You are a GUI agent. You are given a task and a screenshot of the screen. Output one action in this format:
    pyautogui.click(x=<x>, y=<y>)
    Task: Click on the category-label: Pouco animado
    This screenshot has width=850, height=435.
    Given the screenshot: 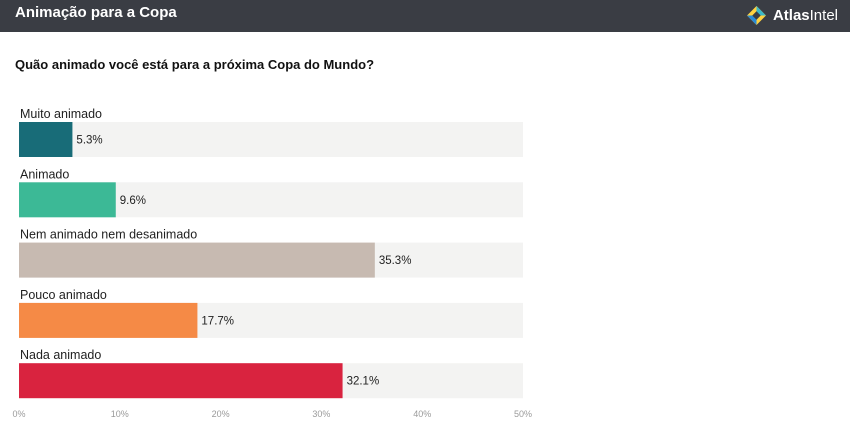 What is the action you would take?
    pyautogui.click(x=63, y=295)
    